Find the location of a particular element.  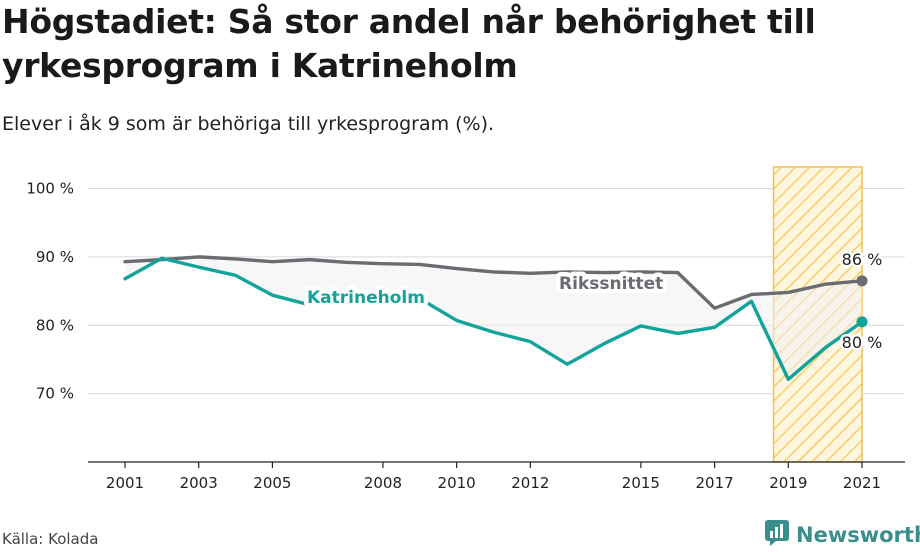

riket-series-label-halo: Rikssnittet is located at coordinates (611, 284).